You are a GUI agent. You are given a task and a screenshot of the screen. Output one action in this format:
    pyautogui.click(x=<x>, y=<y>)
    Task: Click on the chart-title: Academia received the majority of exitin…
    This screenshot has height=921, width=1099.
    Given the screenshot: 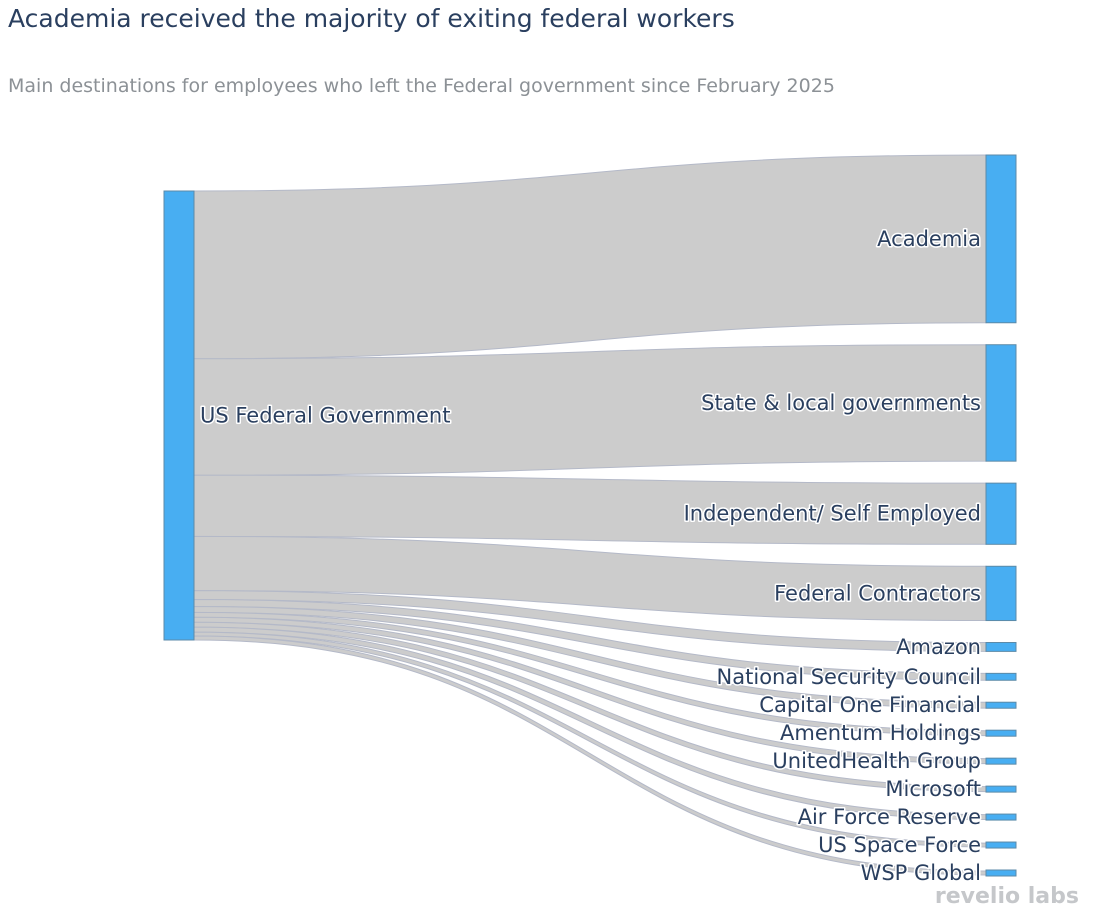 What is the action you would take?
    pyautogui.click(x=371, y=18)
    